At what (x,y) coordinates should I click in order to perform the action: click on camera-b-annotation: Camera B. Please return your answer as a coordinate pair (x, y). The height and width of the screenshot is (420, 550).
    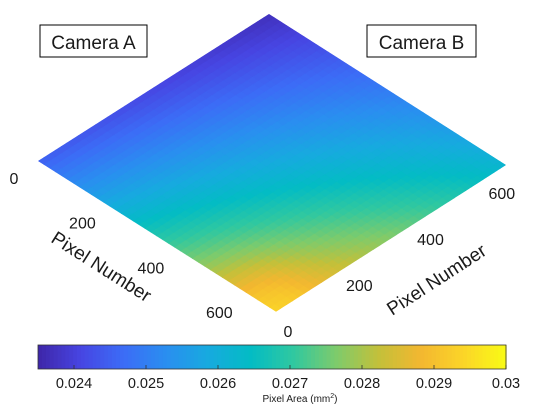
    Looking at the image, I should click on (421, 41).